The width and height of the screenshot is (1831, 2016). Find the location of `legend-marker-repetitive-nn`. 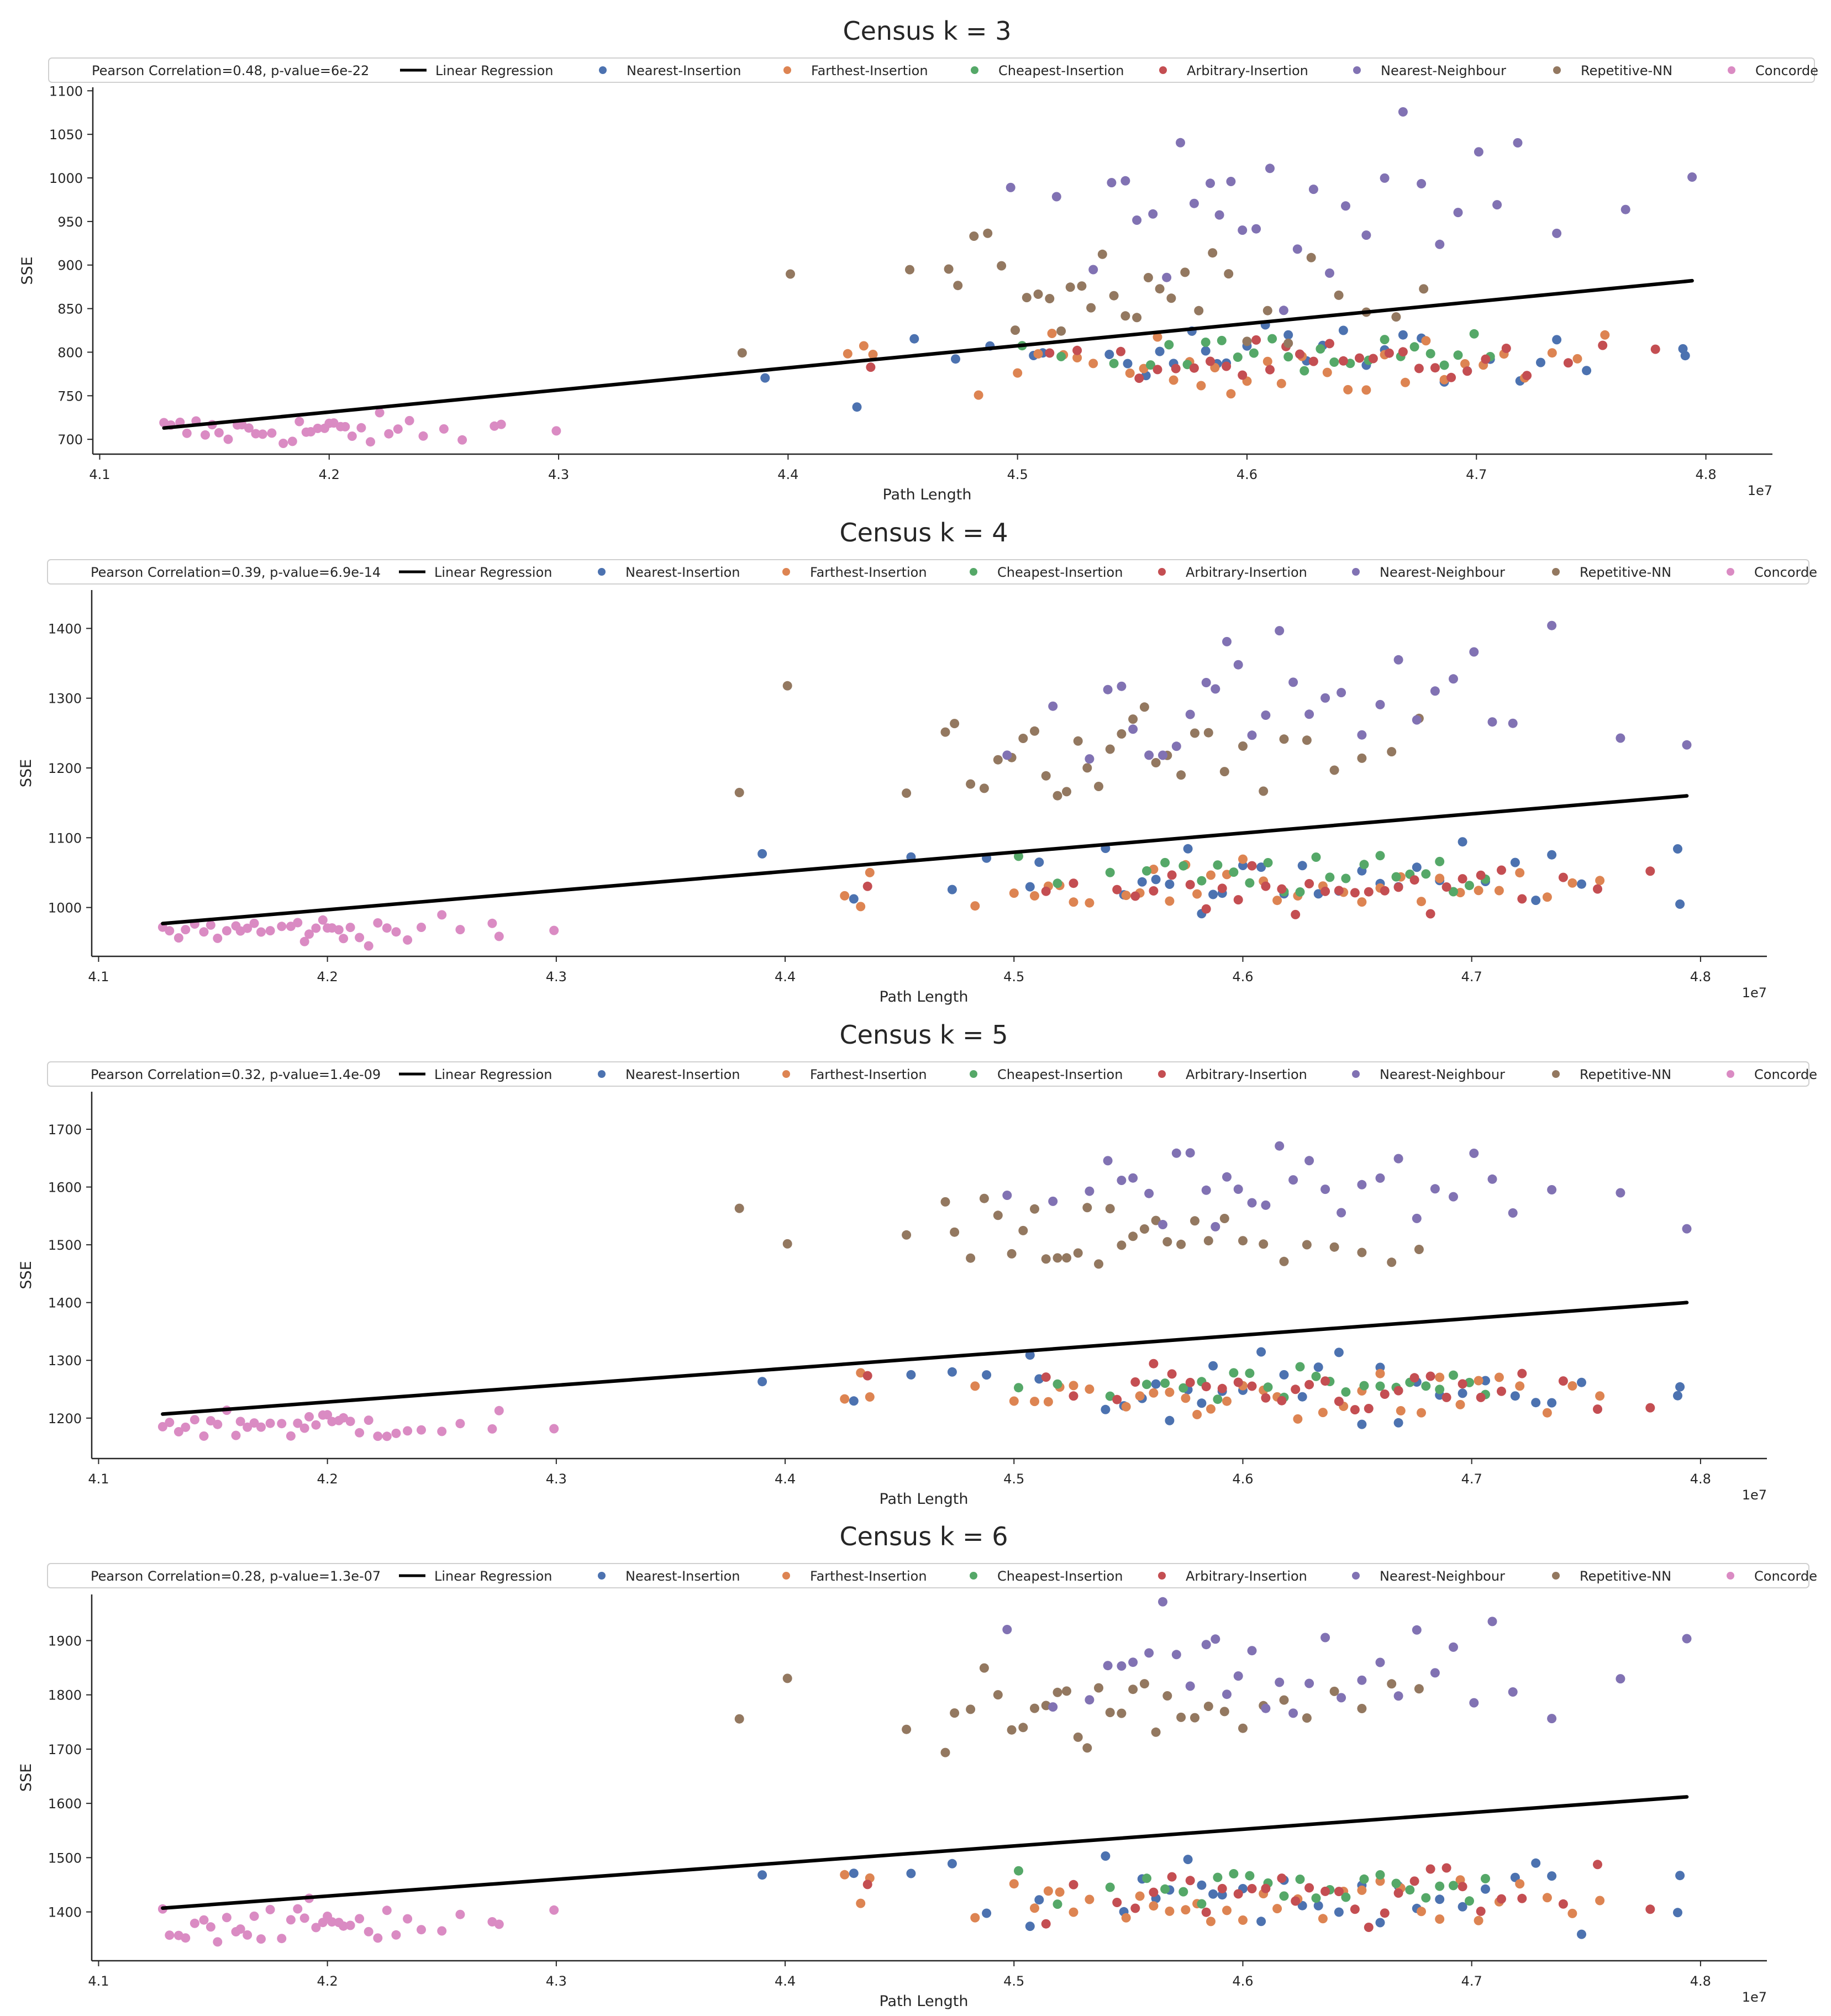

legend-marker-repetitive-nn is located at coordinates (1556, 1074).